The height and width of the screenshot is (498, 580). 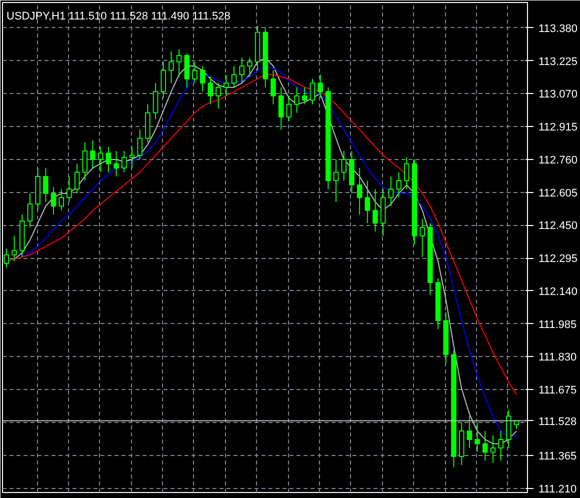 What do you see at coordinates (558, 259) in the screenshot?
I see `y-tick-label: 112.295` at bounding box center [558, 259].